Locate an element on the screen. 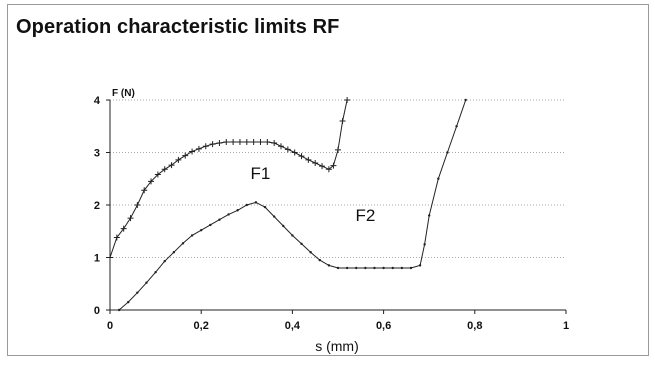 This screenshot has height=365, width=655. y-tick-label-3: 3 is located at coordinates (97, 154).